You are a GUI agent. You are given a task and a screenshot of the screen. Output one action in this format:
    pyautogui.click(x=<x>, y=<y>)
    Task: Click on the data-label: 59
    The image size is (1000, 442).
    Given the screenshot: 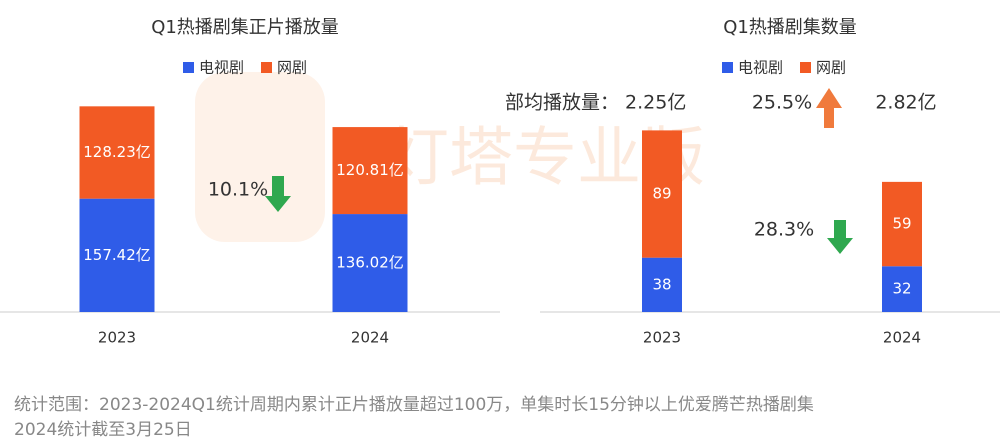 What is the action you would take?
    pyautogui.click(x=901, y=224)
    